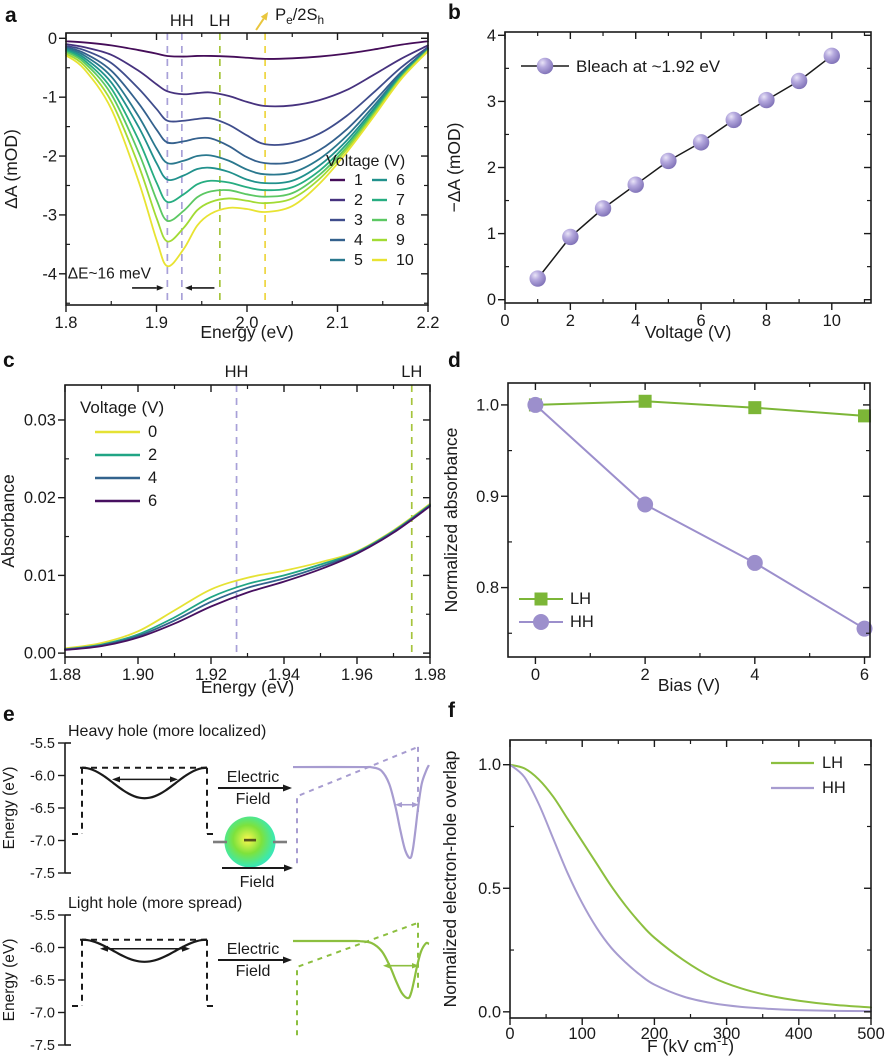 Image resolution: width=886 pixels, height=1061 pixels. What do you see at coordinates (9, 360) in the screenshot?
I see `panel-c-letter: c` at bounding box center [9, 360].